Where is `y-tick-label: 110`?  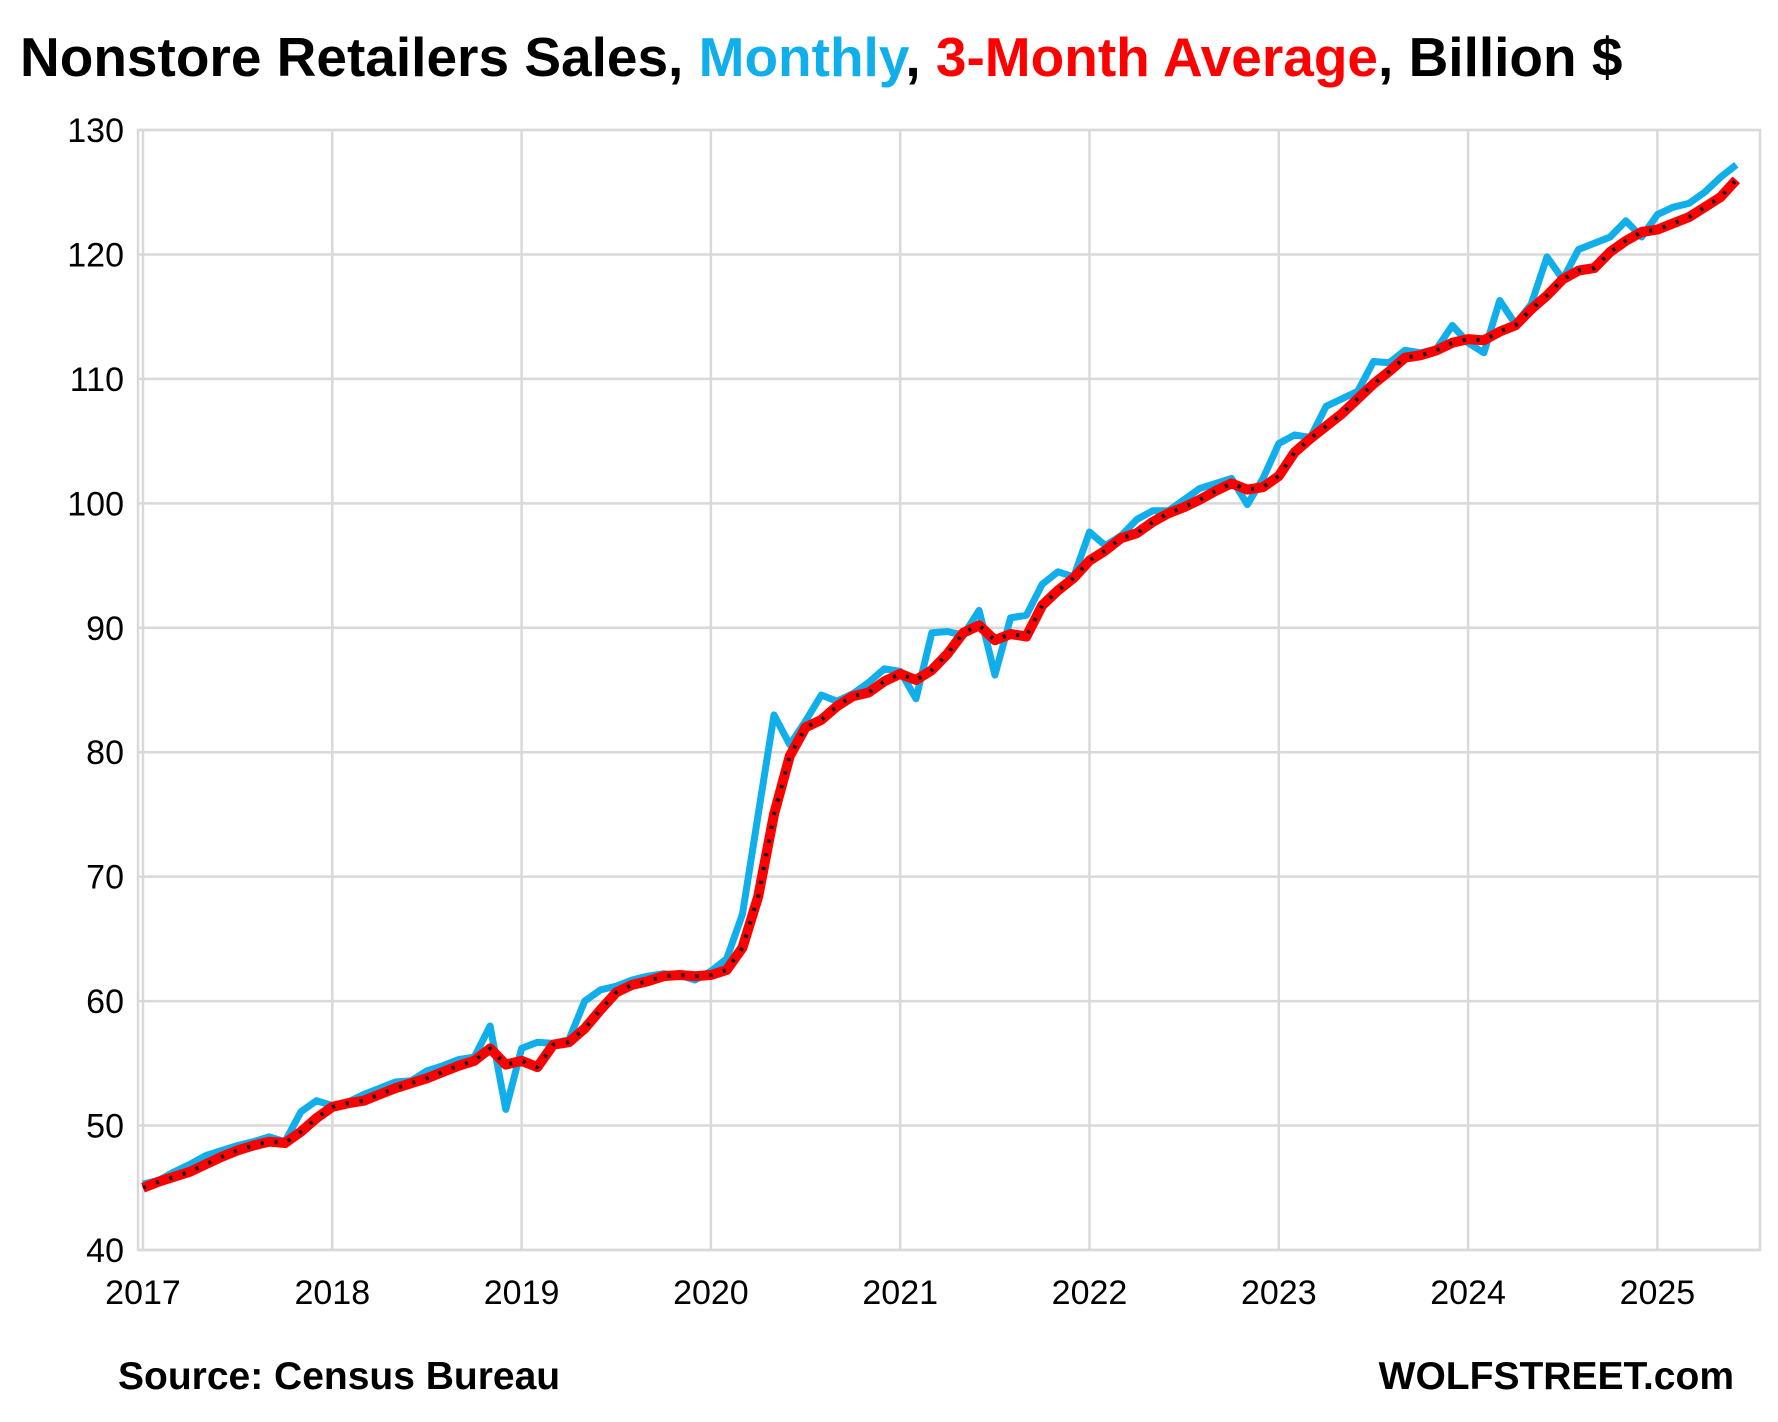
y-tick-label: 110 is located at coordinates (97, 380).